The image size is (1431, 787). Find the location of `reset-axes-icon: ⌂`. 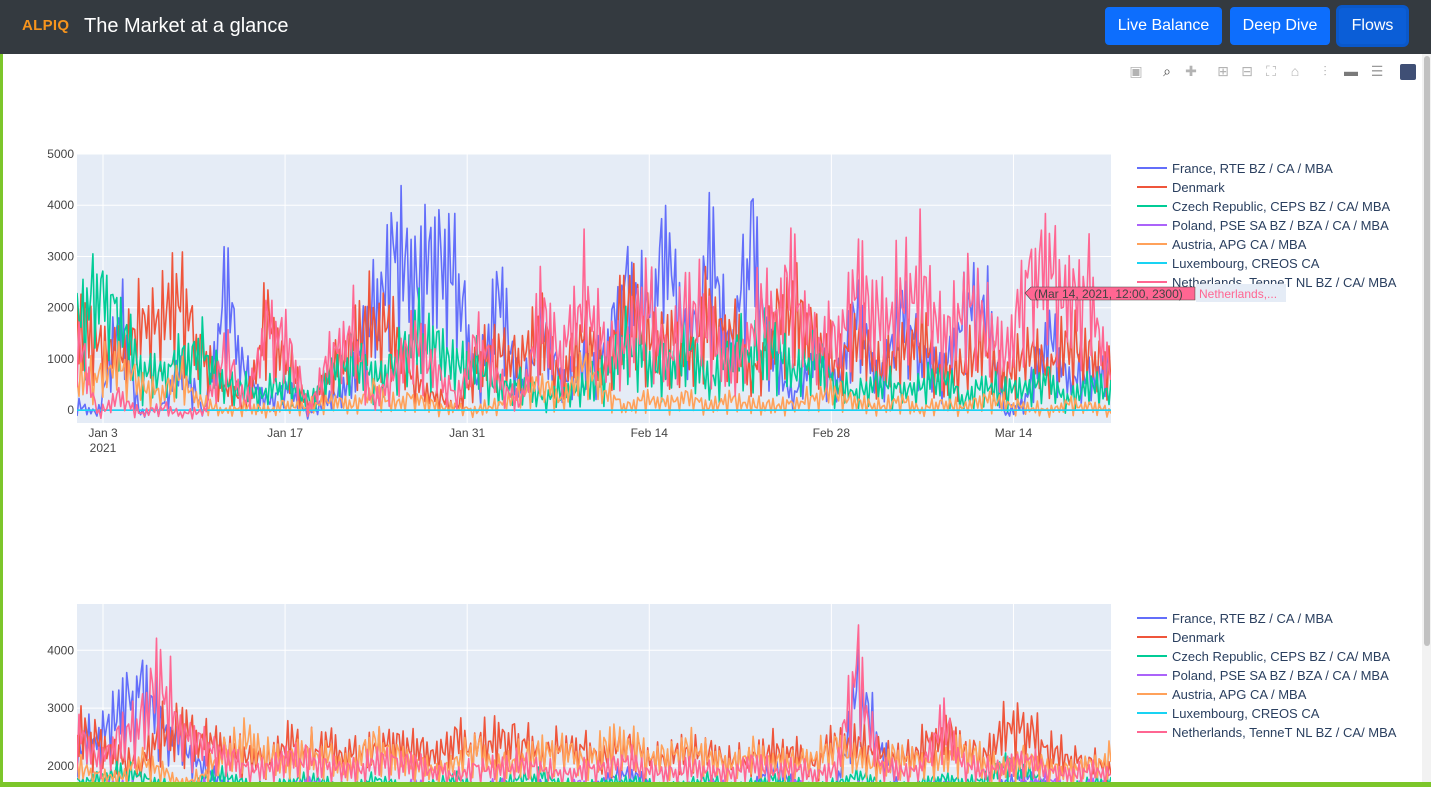

reset-axes-icon: ⌂ is located at coordinates (1295, 71).